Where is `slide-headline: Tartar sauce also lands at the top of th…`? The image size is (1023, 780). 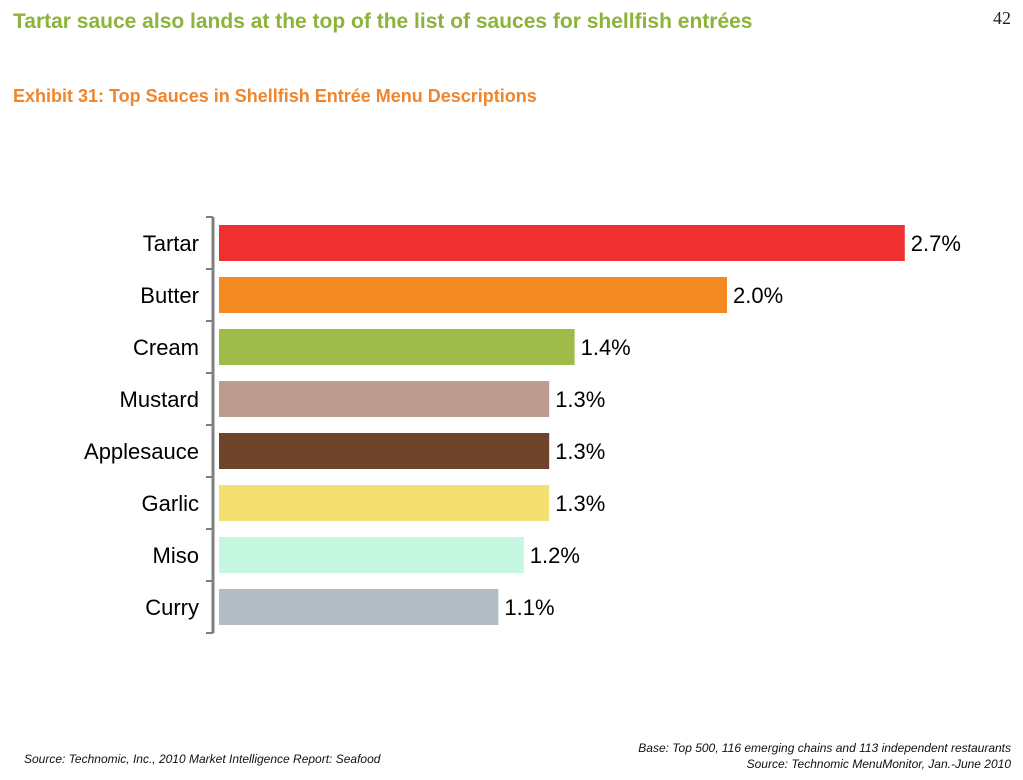 slide-headline: Tartar sauce also lands at the top of th… is located at coordinates (383, 21).